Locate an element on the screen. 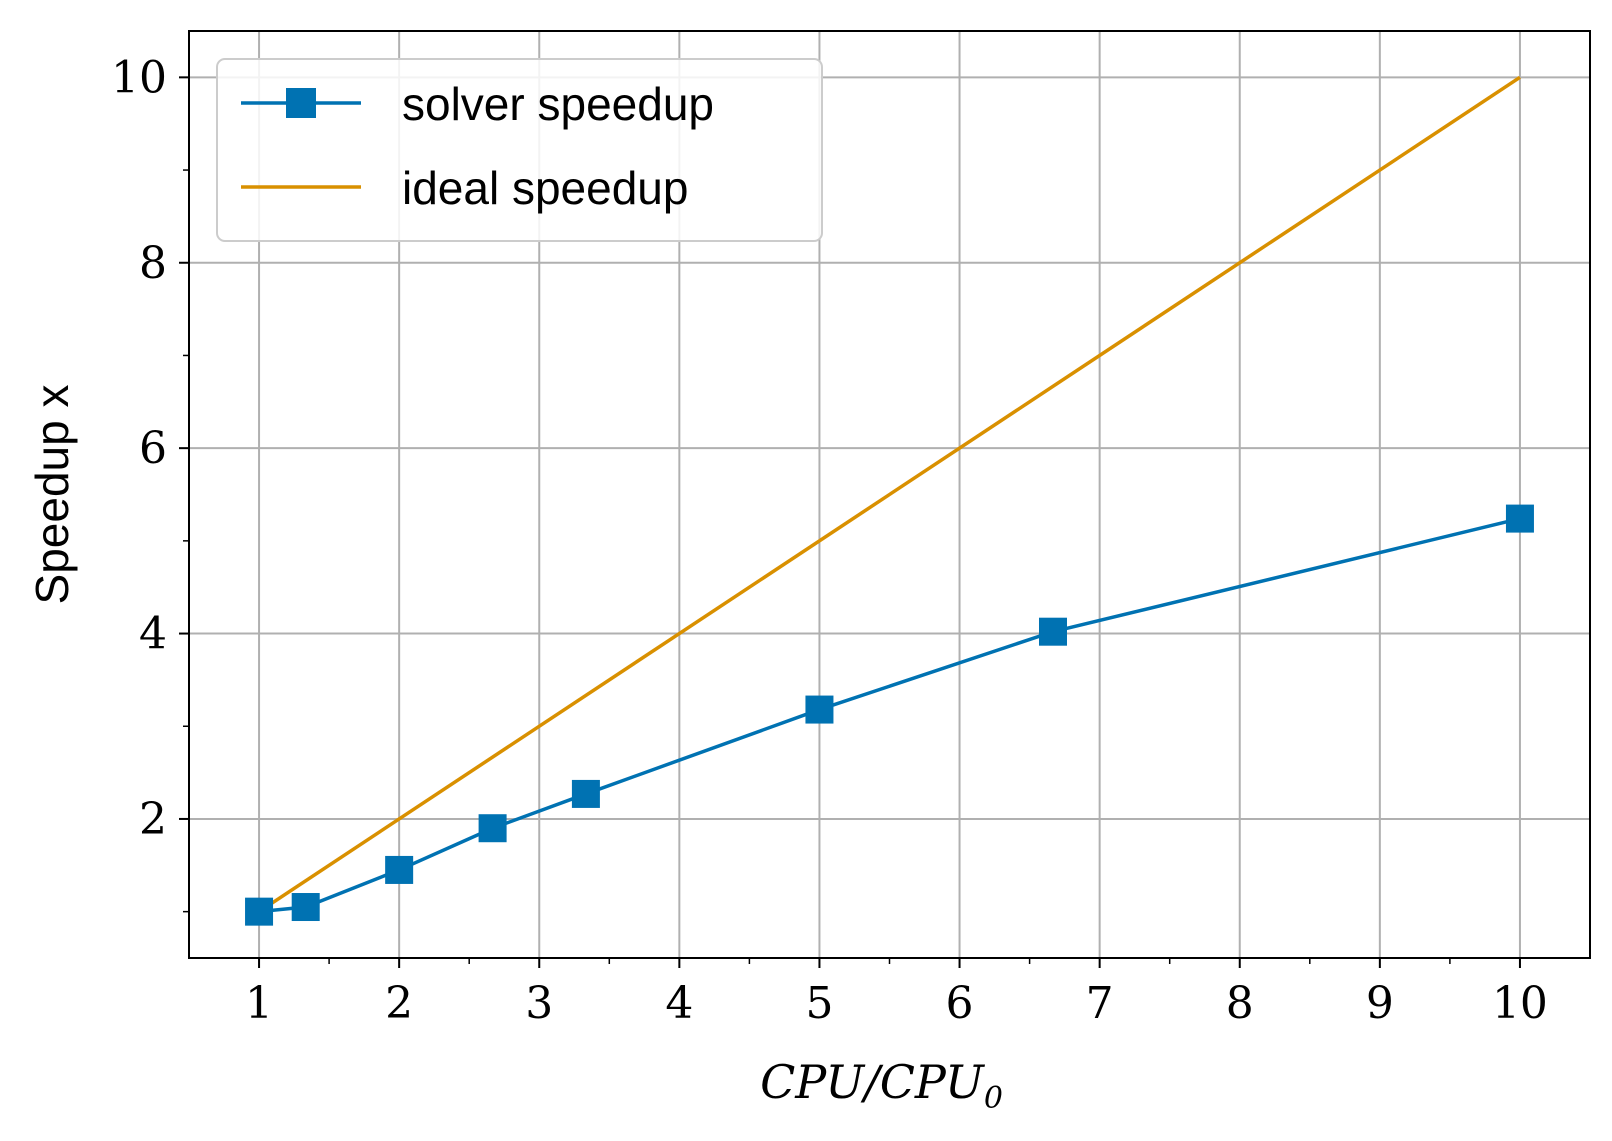 Image resolution: width=1612 pixels, height=1141 pixels. x-axis-label: CPU/CPU0 is located at coordinates (881, 1085).